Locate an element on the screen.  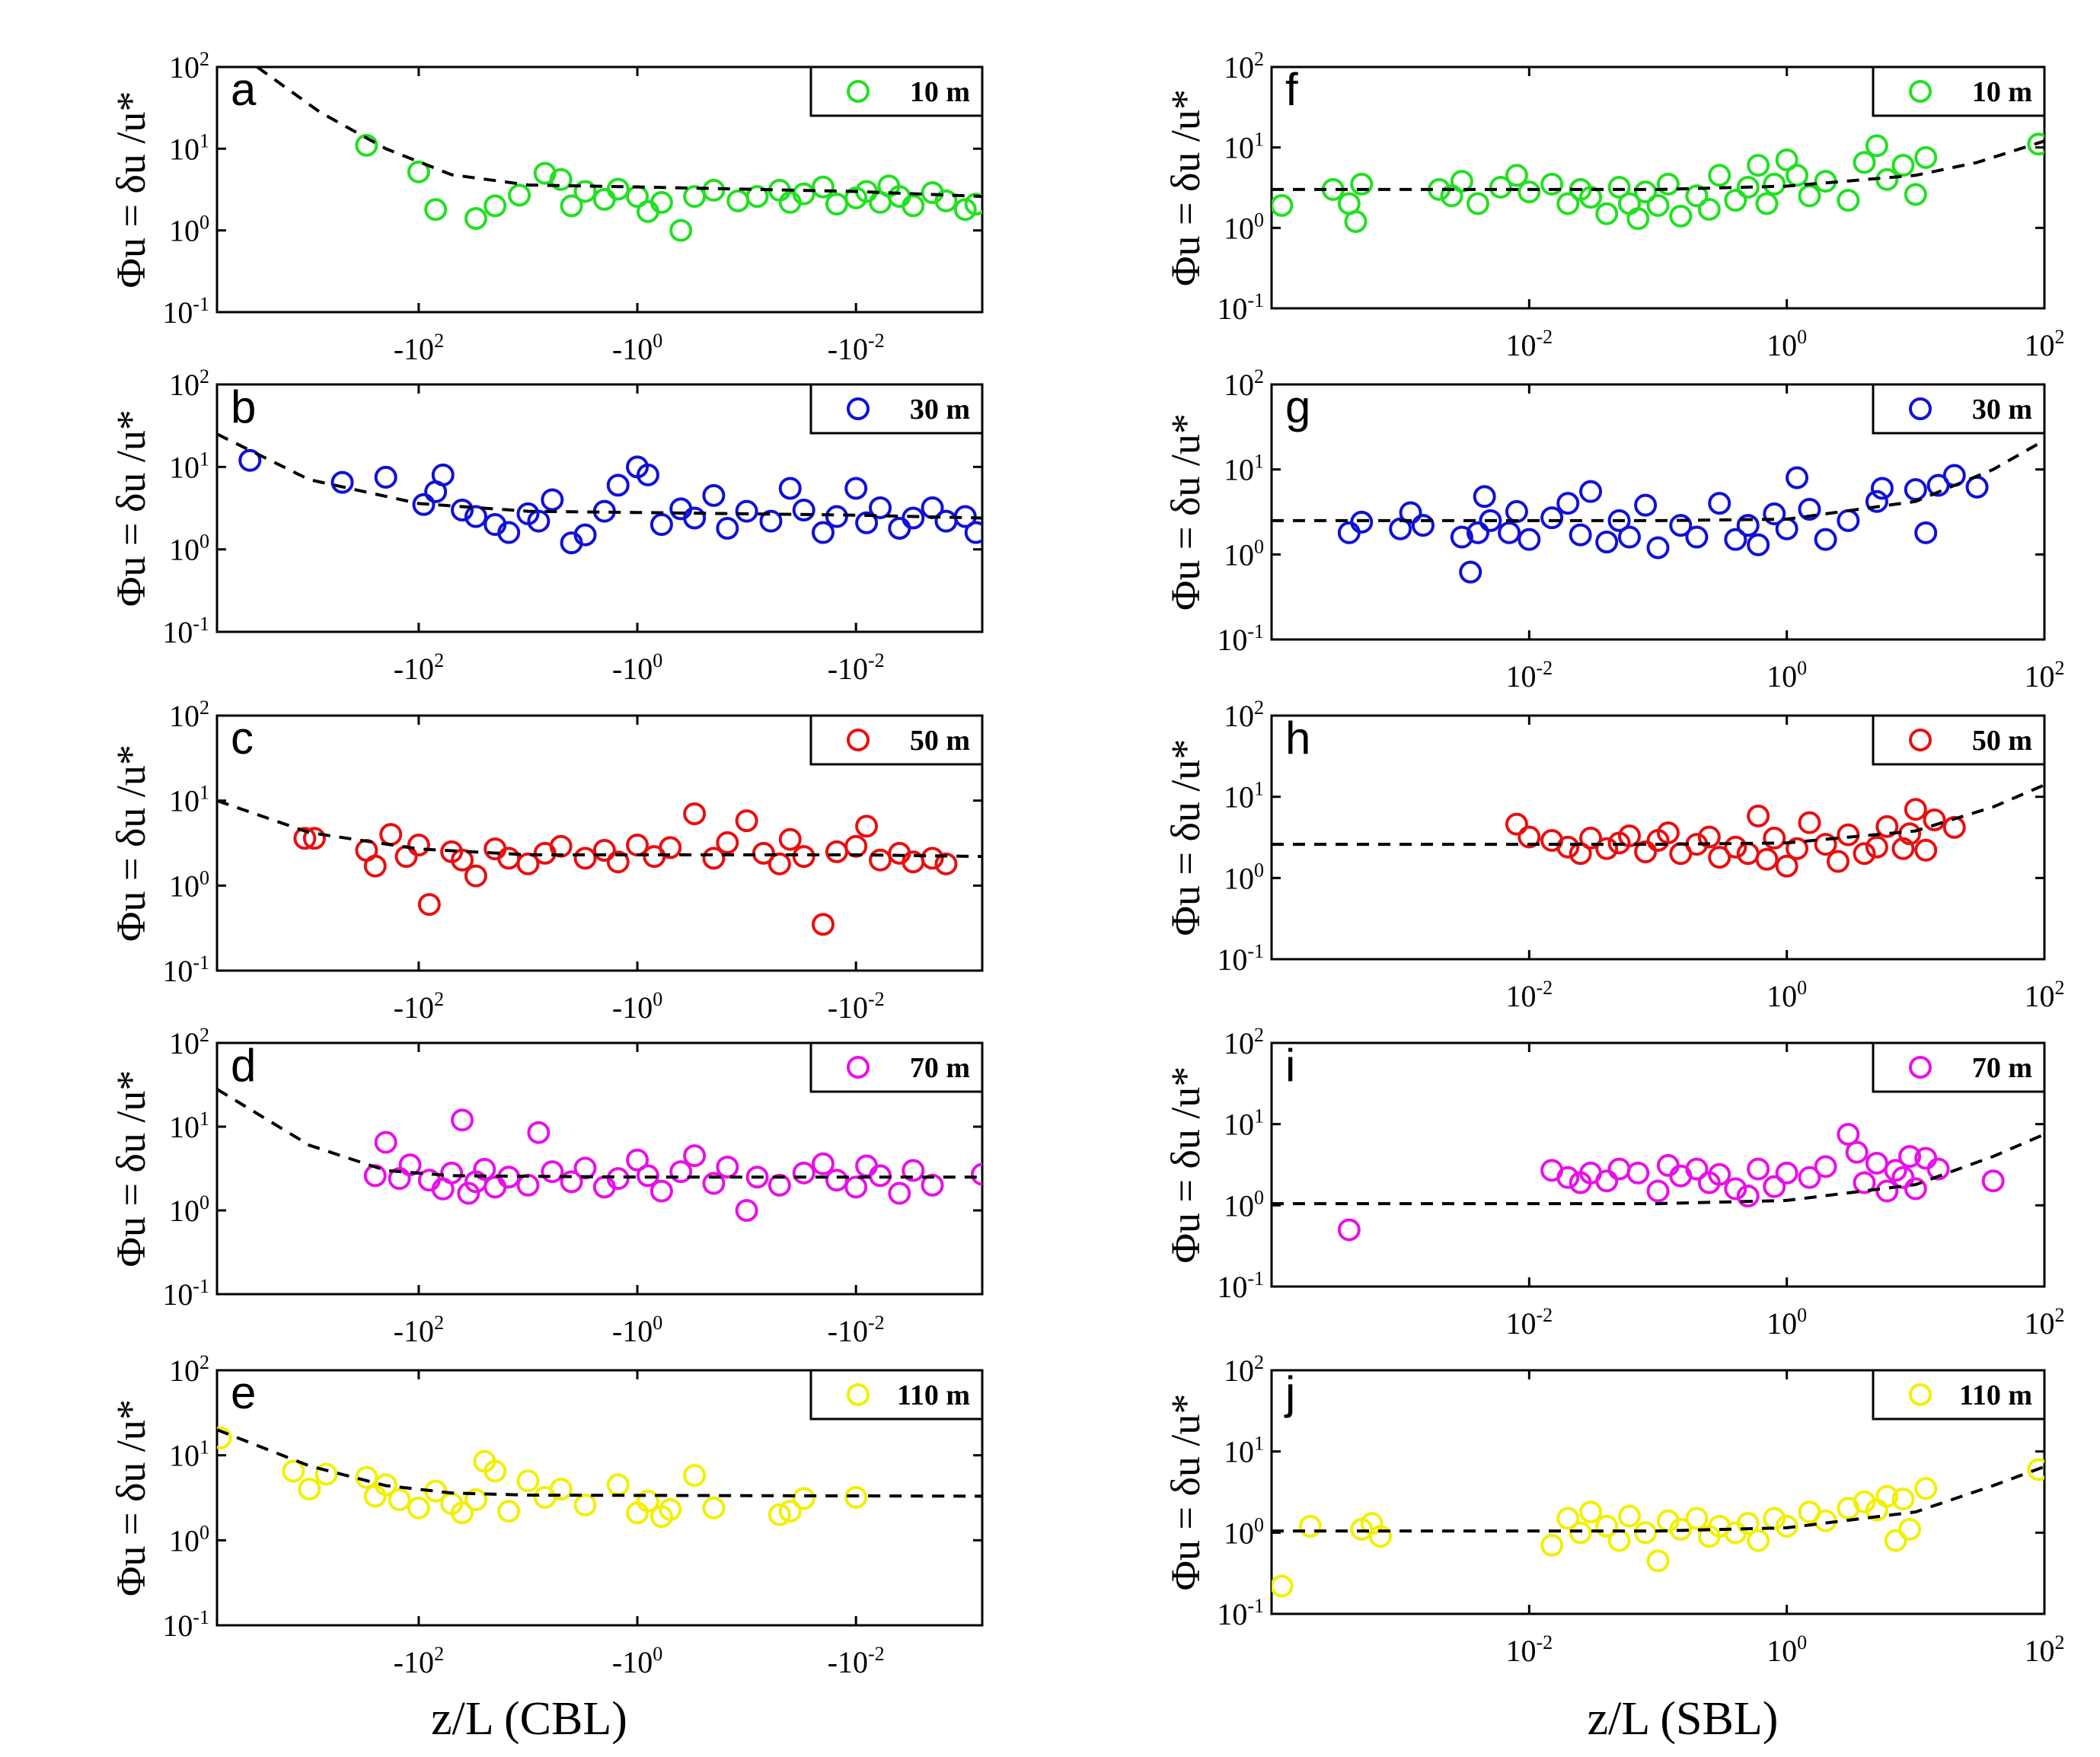
x-tick-label: 102 is located at coordinates (2045, 1650).